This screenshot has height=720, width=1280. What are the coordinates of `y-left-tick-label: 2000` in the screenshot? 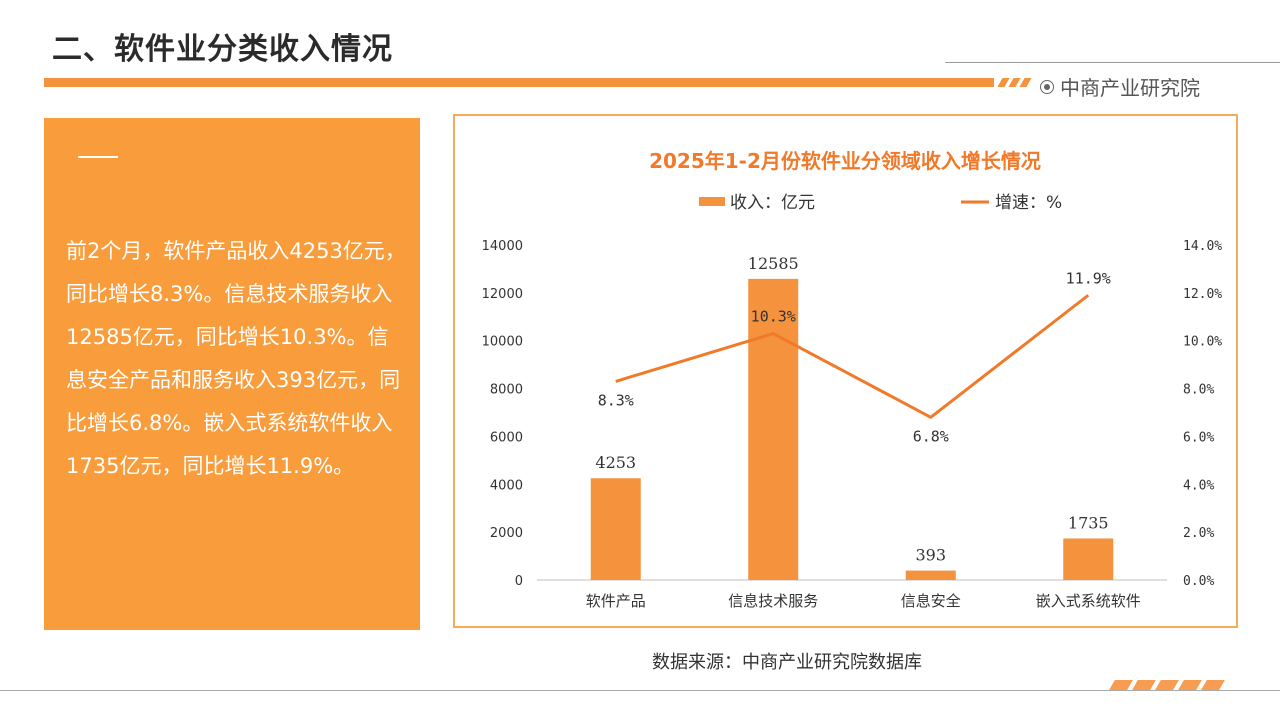 It's located at (506, 533).